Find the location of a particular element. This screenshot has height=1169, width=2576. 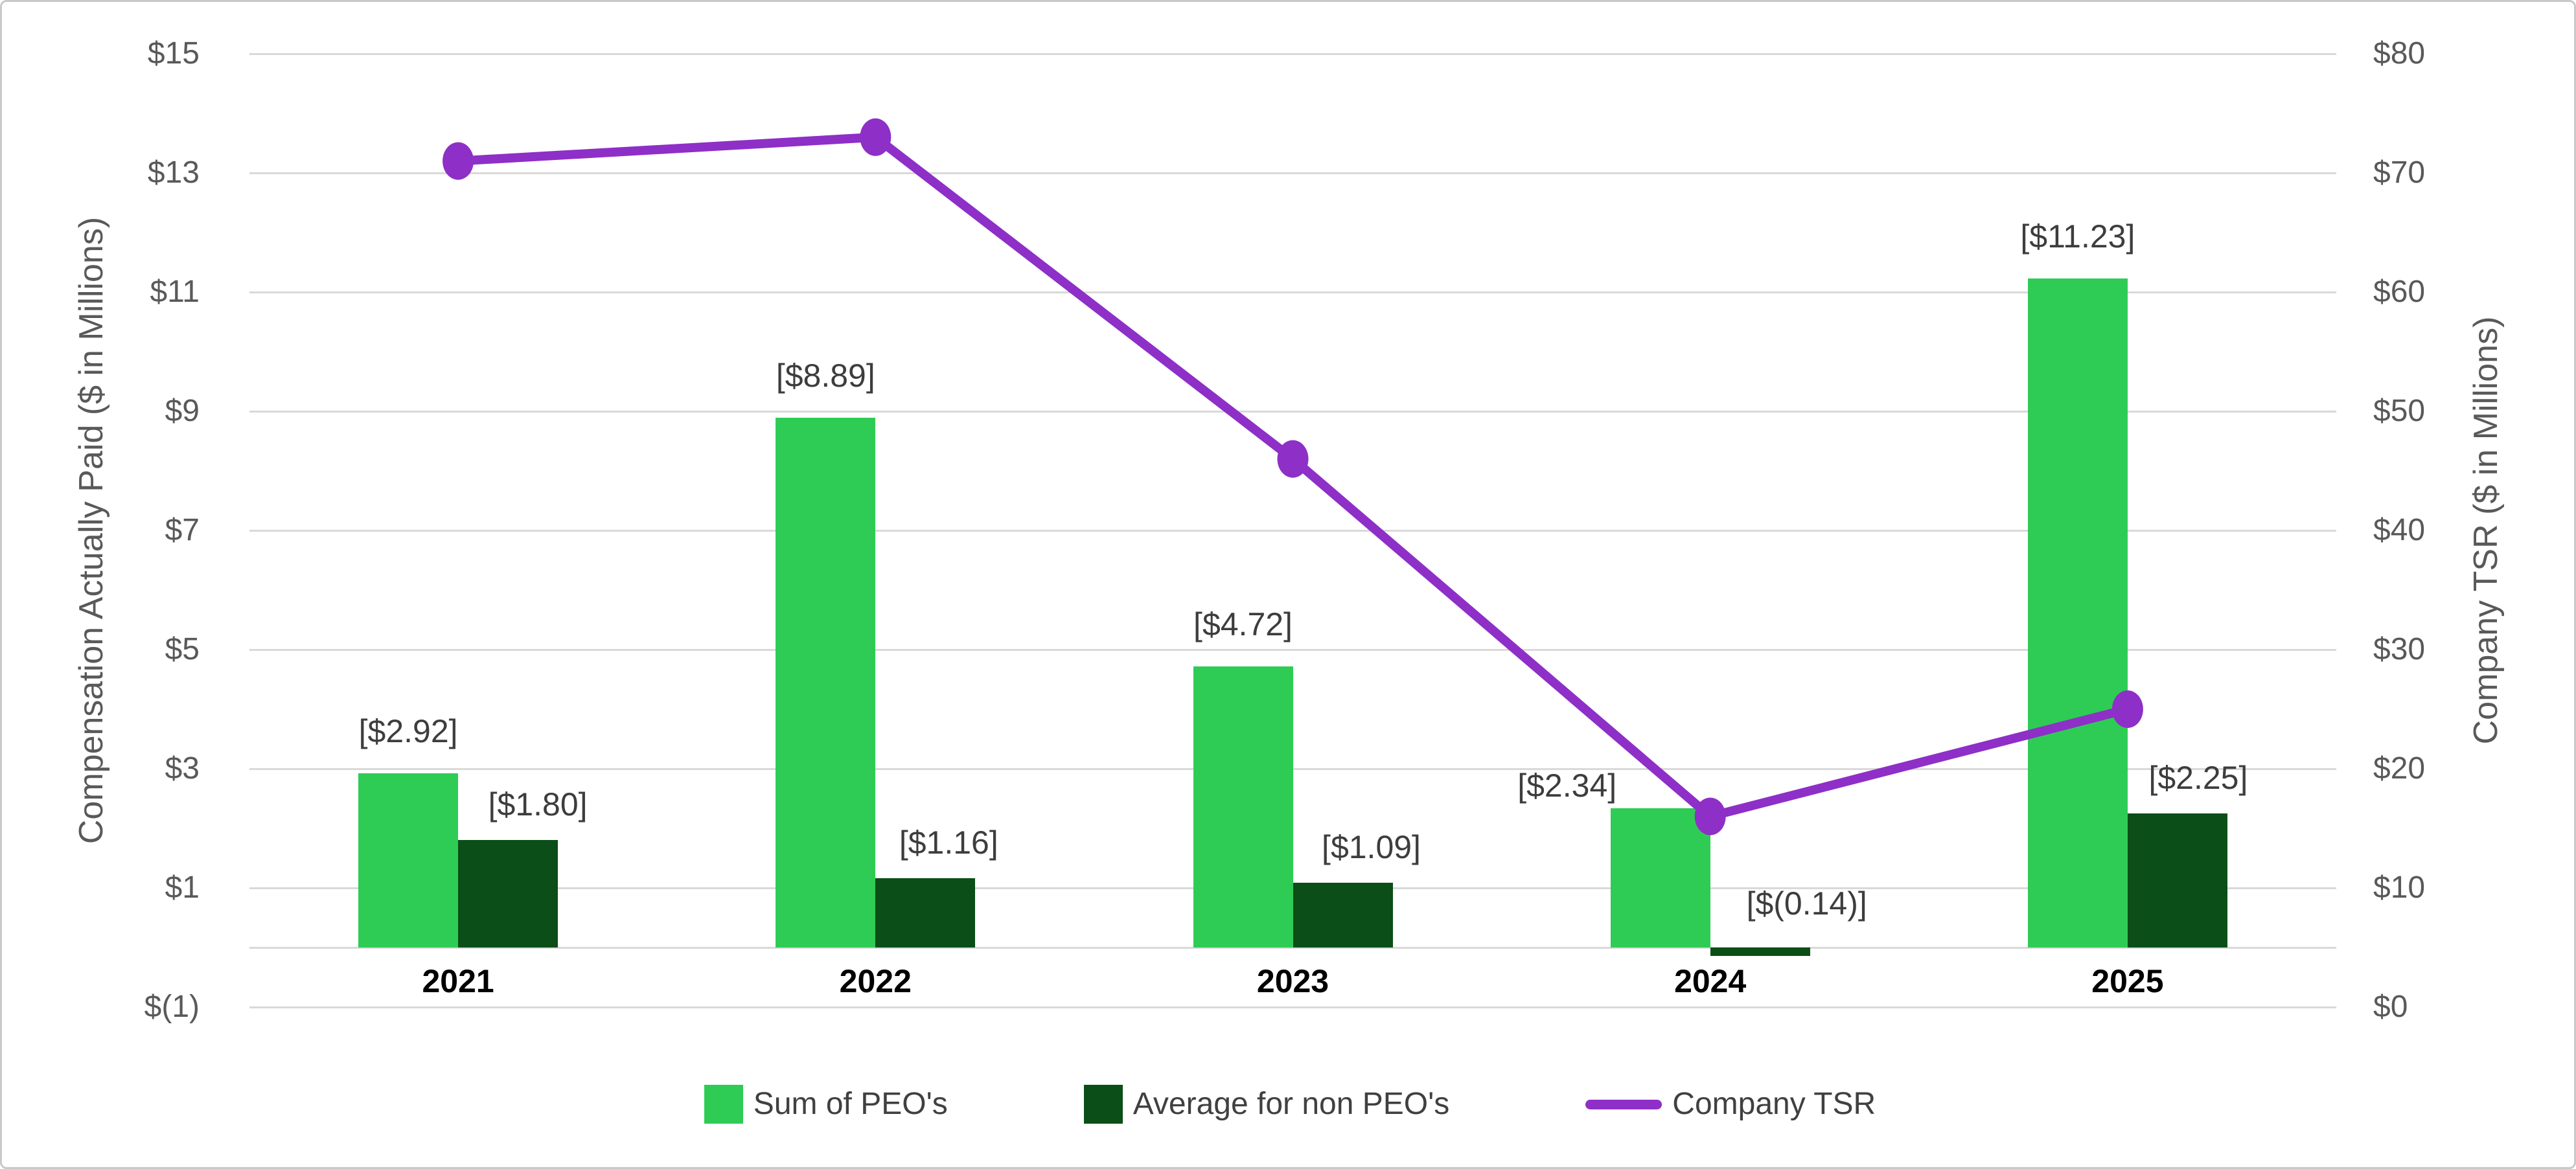

legend-item-sum-of-peo-s: Sum of PEO's is located at coordinates (826, 1104).